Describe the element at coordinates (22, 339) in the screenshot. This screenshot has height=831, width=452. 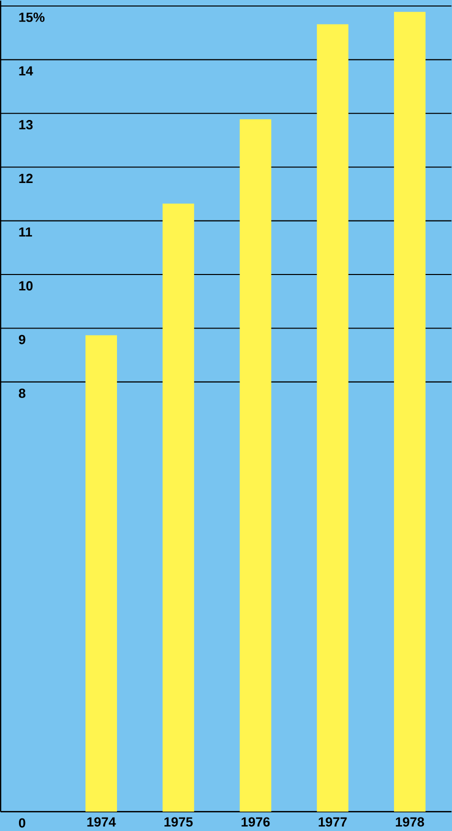
I see `y-tick-label: 9` at that location.